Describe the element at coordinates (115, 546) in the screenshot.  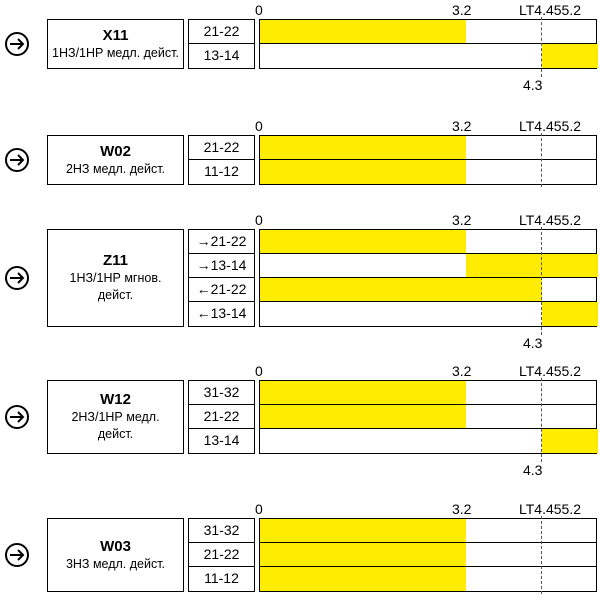
I see `contact-block-code: W03` at that location.